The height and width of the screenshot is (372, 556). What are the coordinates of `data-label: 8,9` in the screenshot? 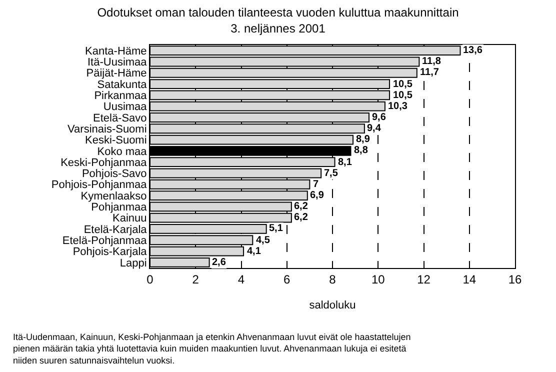 It's located at (363, 139).